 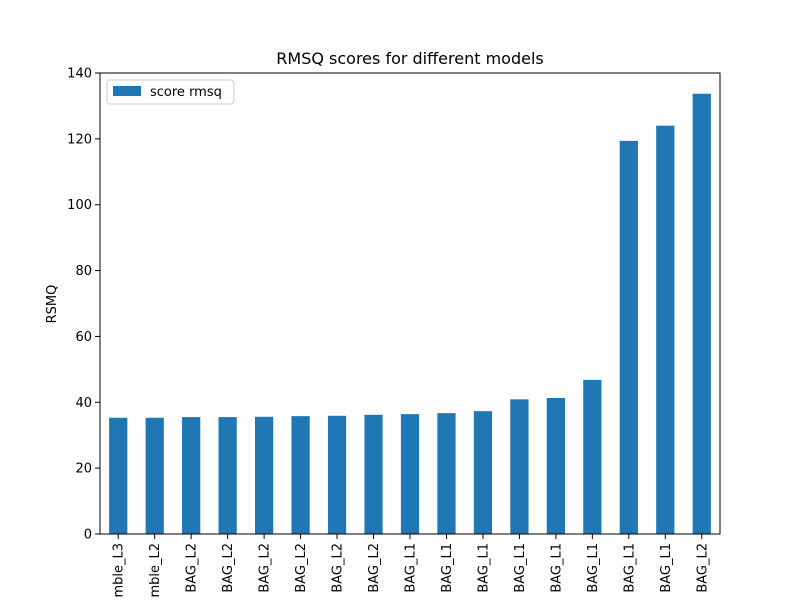 I want to click on chart-title: RMSQ scores for different models, so click(x=409, y=58).